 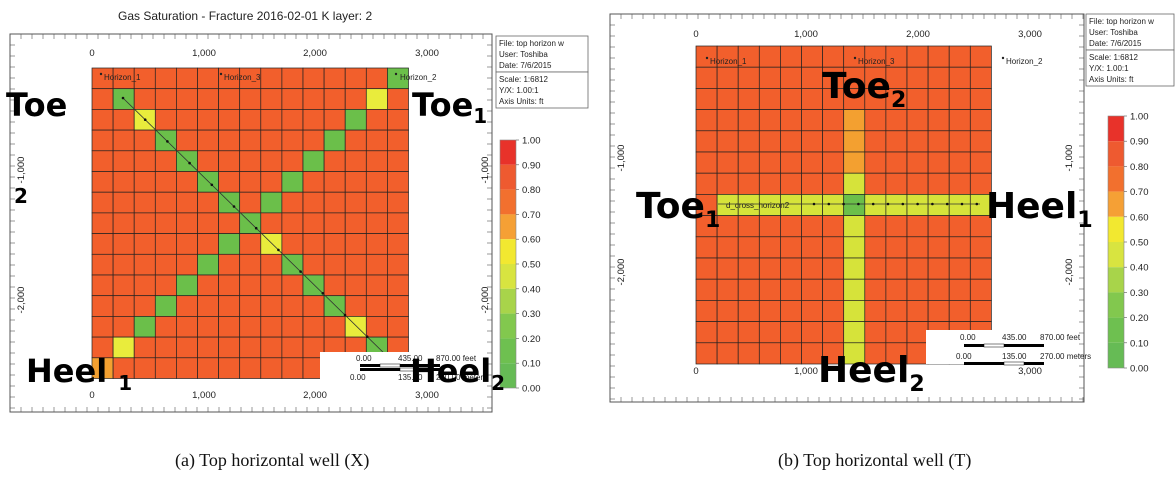 What do you see at coordinates (461, 377) in the screenshot?
I see `a-scalebar-m-2: 270.00 meters` at bounding box center [461, 377].